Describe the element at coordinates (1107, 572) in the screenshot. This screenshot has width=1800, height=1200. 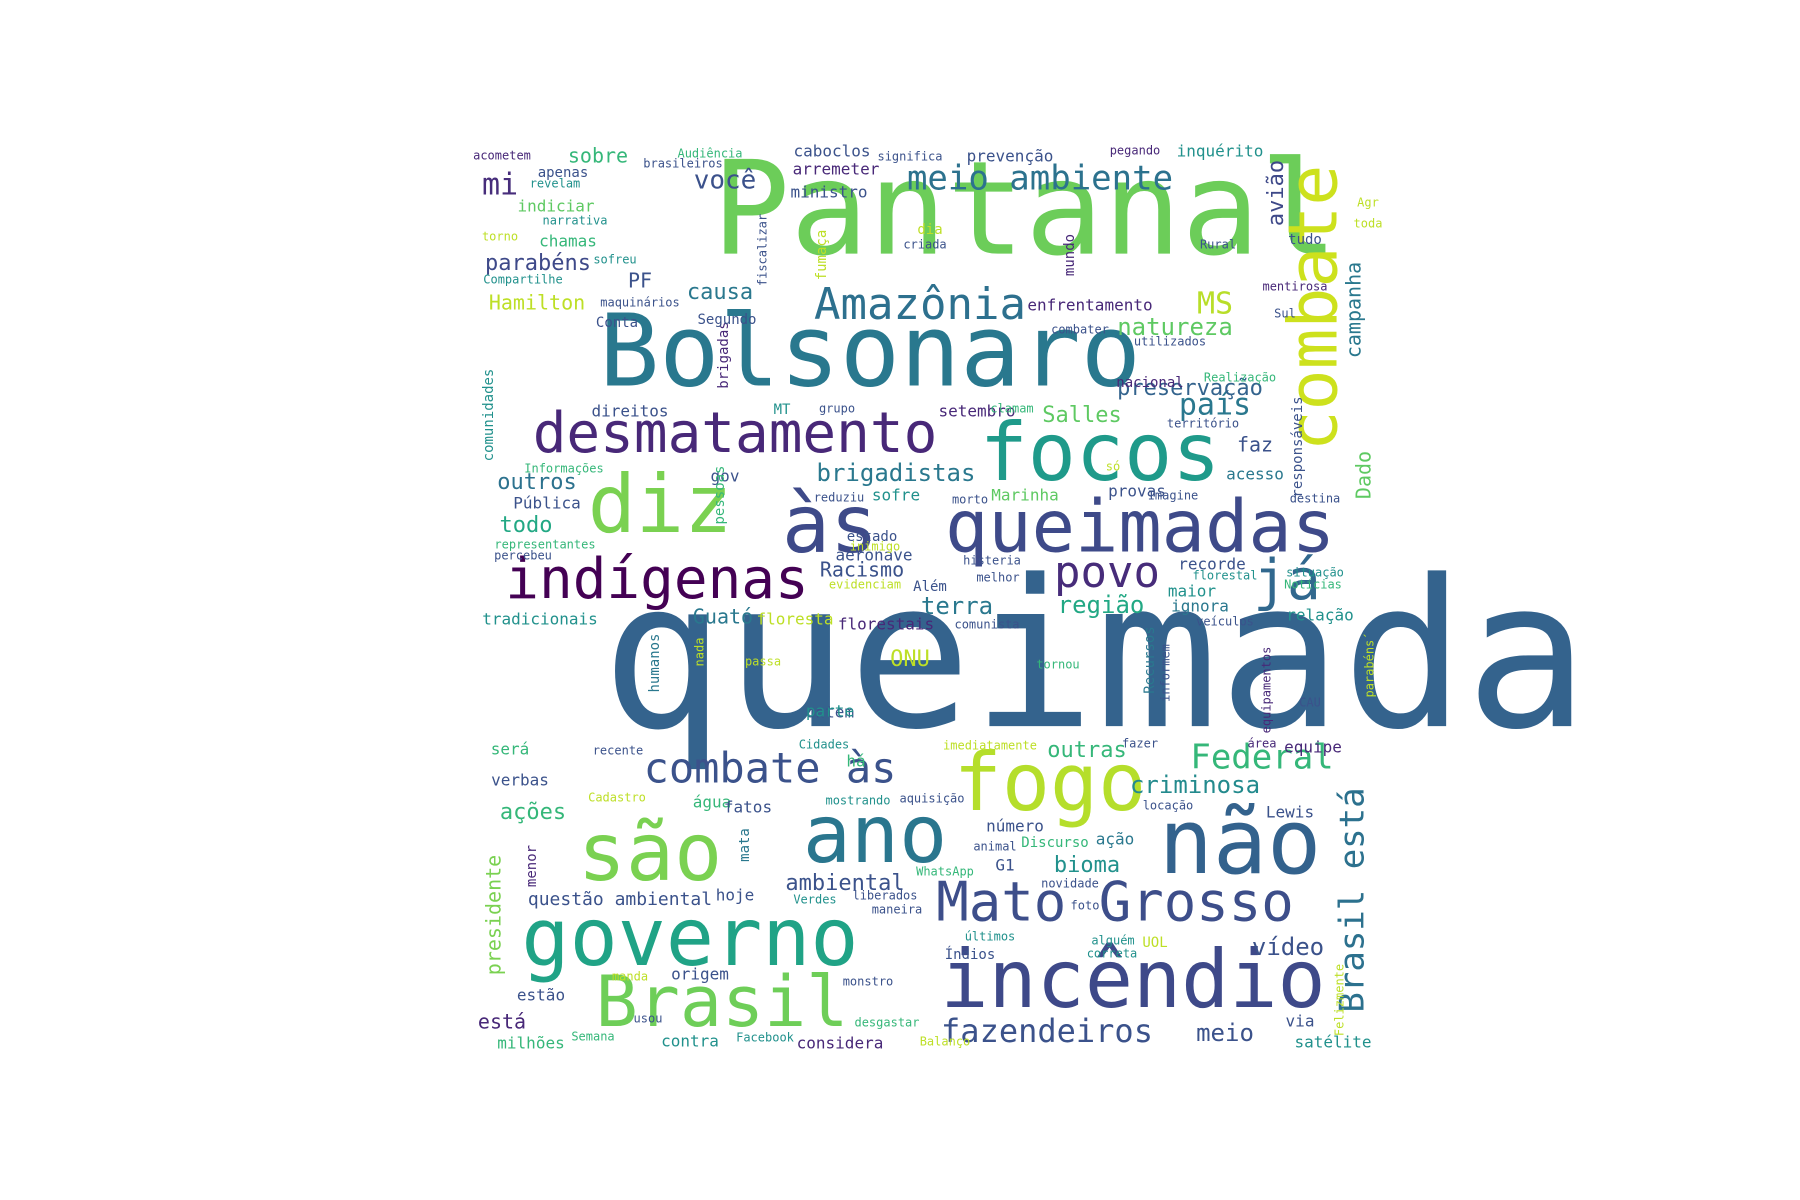
I see `word-povo: povo` at that location.